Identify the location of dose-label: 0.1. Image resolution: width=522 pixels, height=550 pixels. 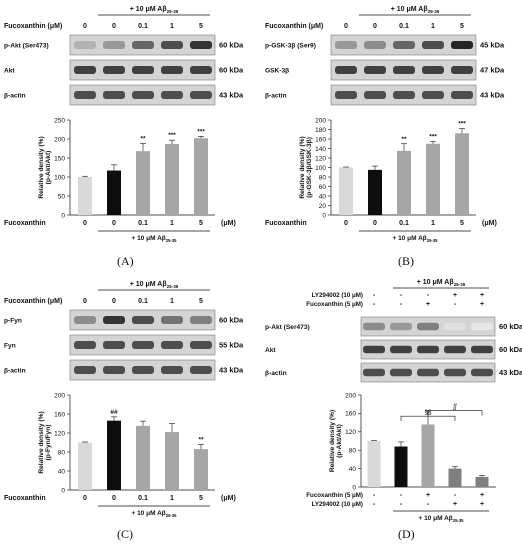
(404, 26).